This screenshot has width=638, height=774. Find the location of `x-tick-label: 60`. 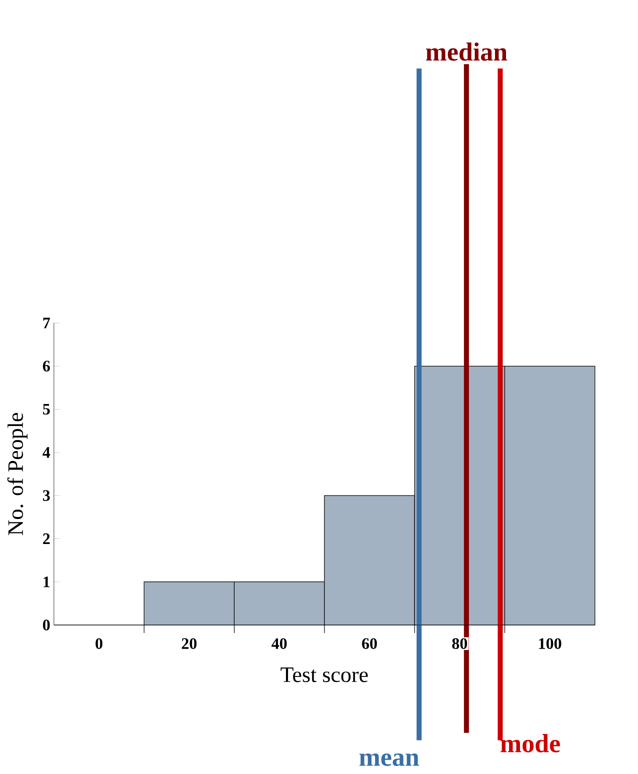

x-tick-label: 60 is located at coordinates (369, 643).